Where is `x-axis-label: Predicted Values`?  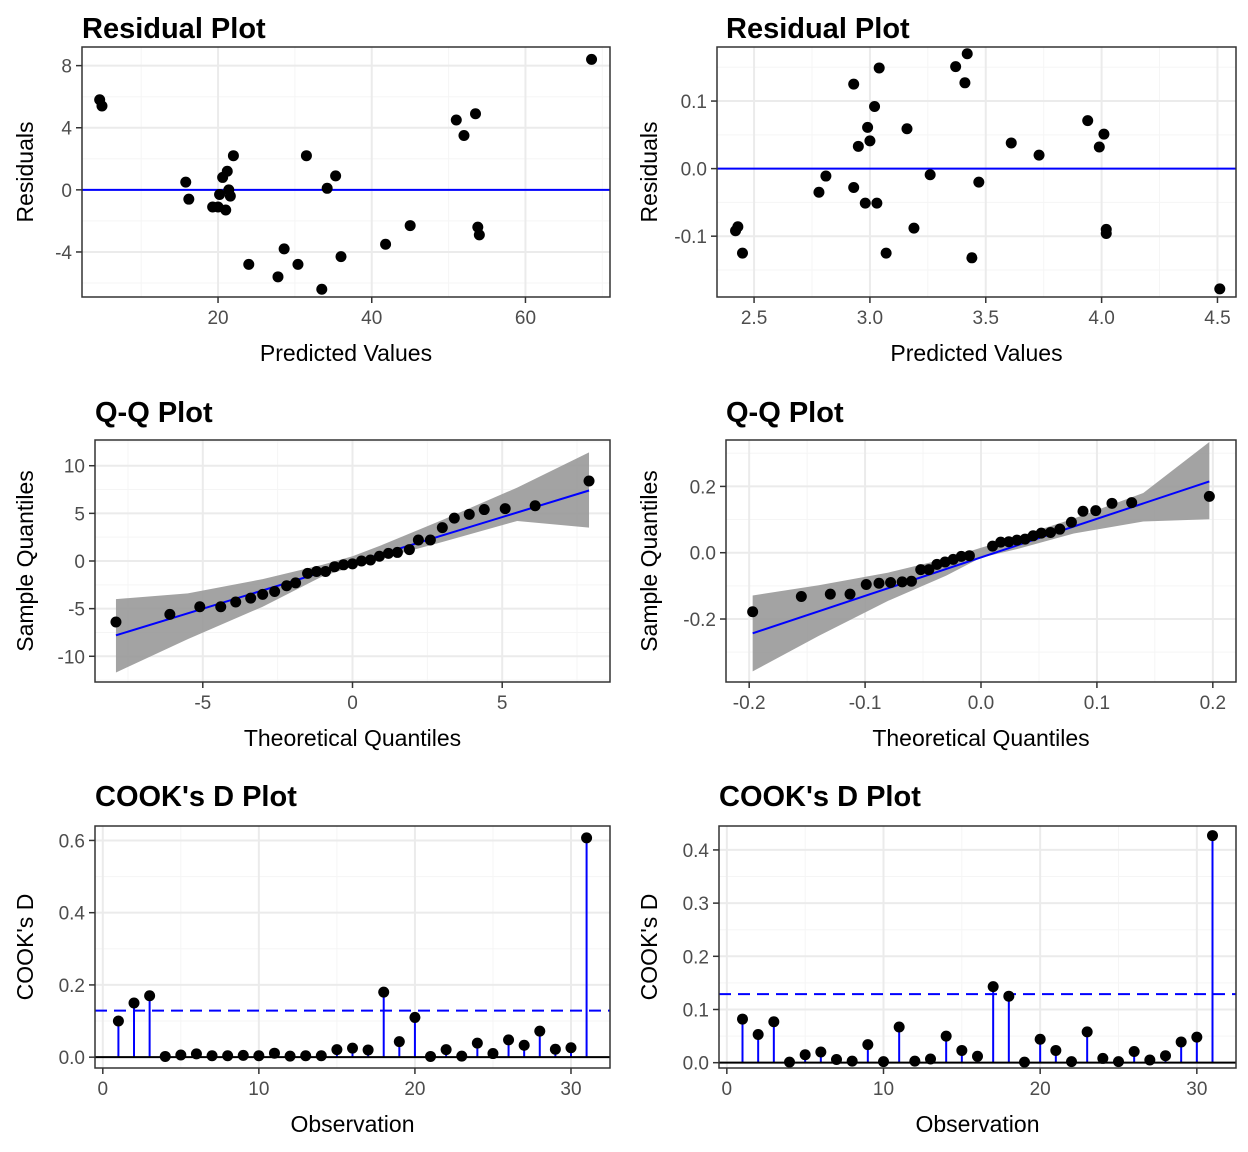
x-axis-label: Predicted Values is located at coordinates (346, 353).